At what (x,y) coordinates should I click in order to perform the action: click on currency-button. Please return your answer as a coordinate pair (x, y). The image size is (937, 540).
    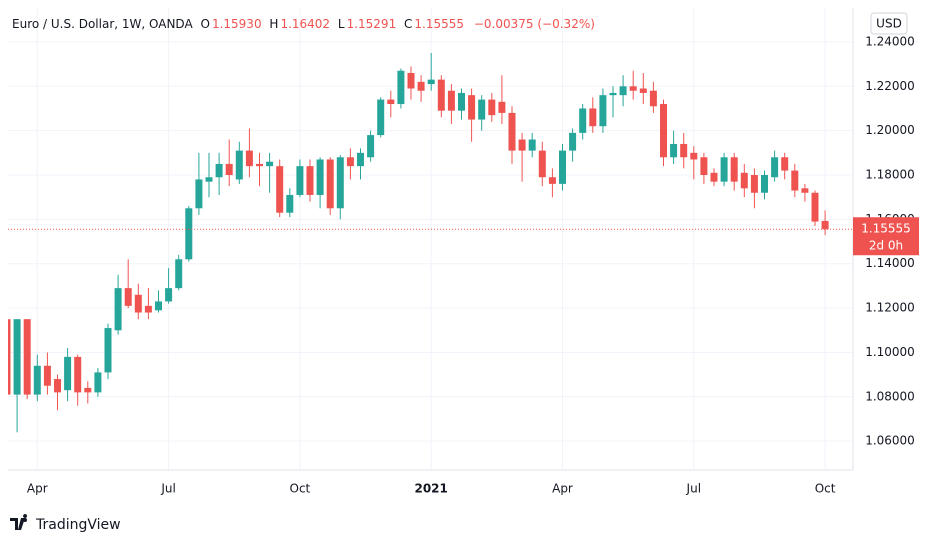
    Looking at the image, I should click on (889, 23).